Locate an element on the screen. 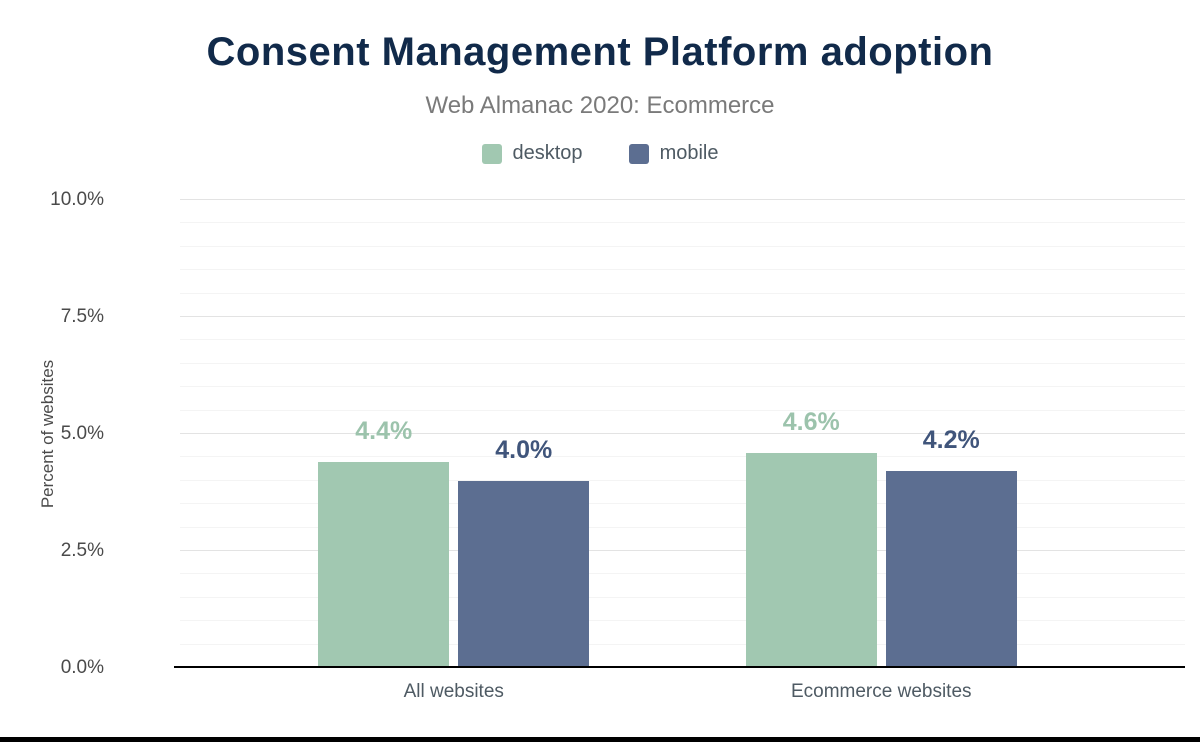 This screenshot has height=742, width=1200. chart-title: Consent Management Platform adoption is located at coordinates (600, 52).